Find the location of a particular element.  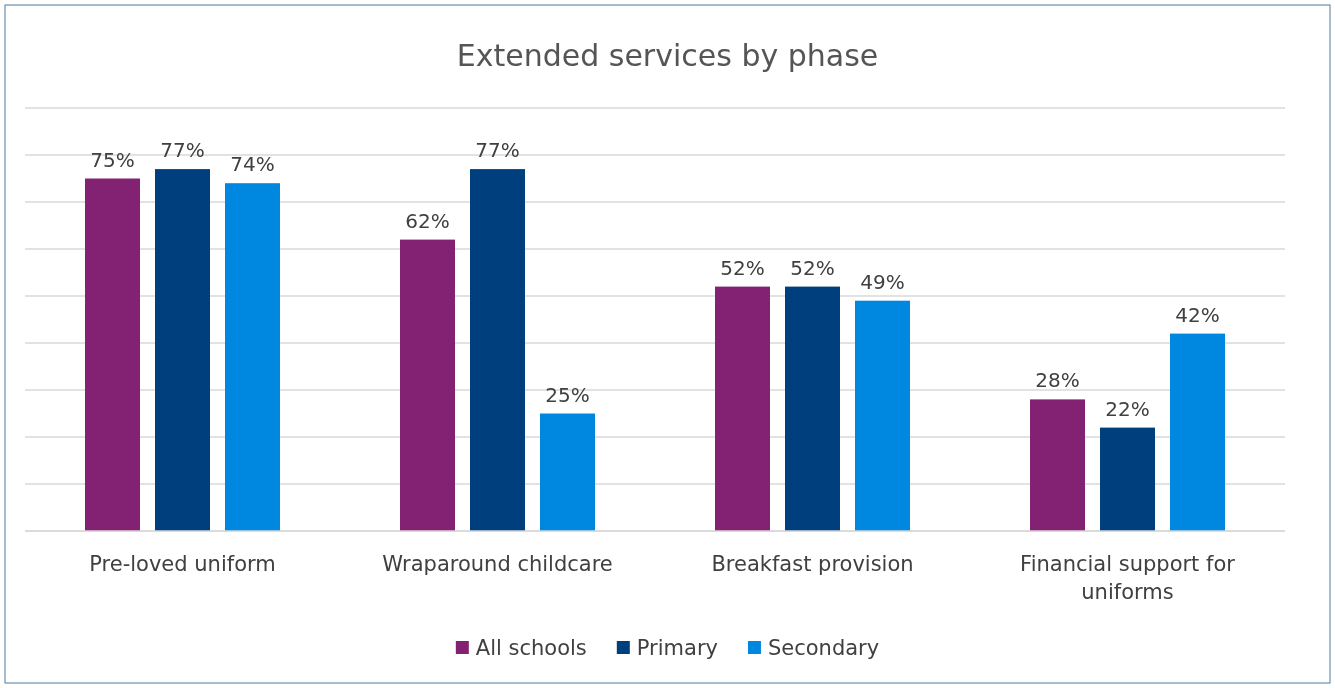

x-tick-label: Financial support for uniforms is located at coordinates (1128, 578).